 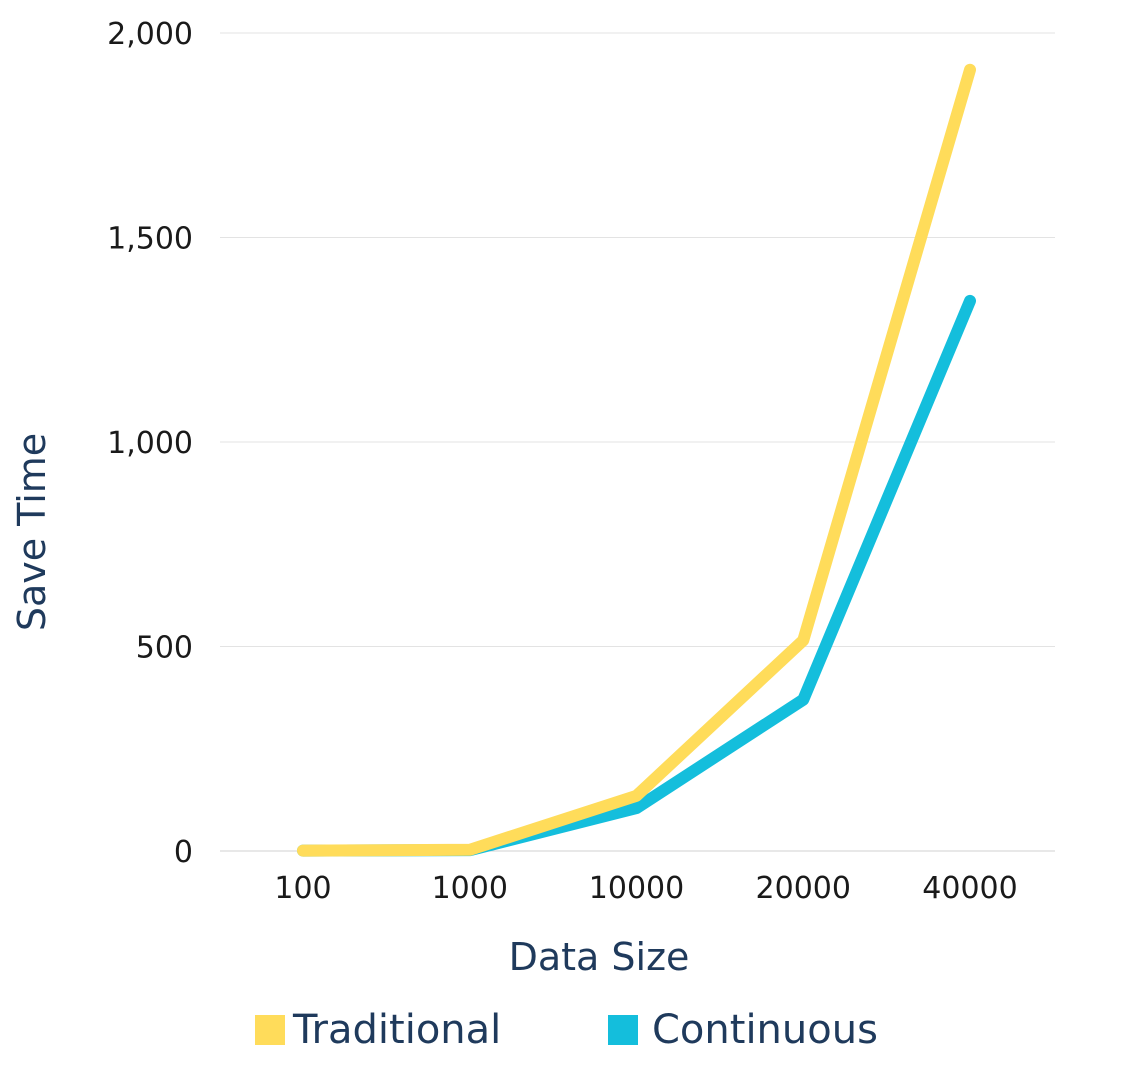 I want to click on y-axis-ticks: 0 500 1,000 1,500 2,000, so click(x=150, y=443).